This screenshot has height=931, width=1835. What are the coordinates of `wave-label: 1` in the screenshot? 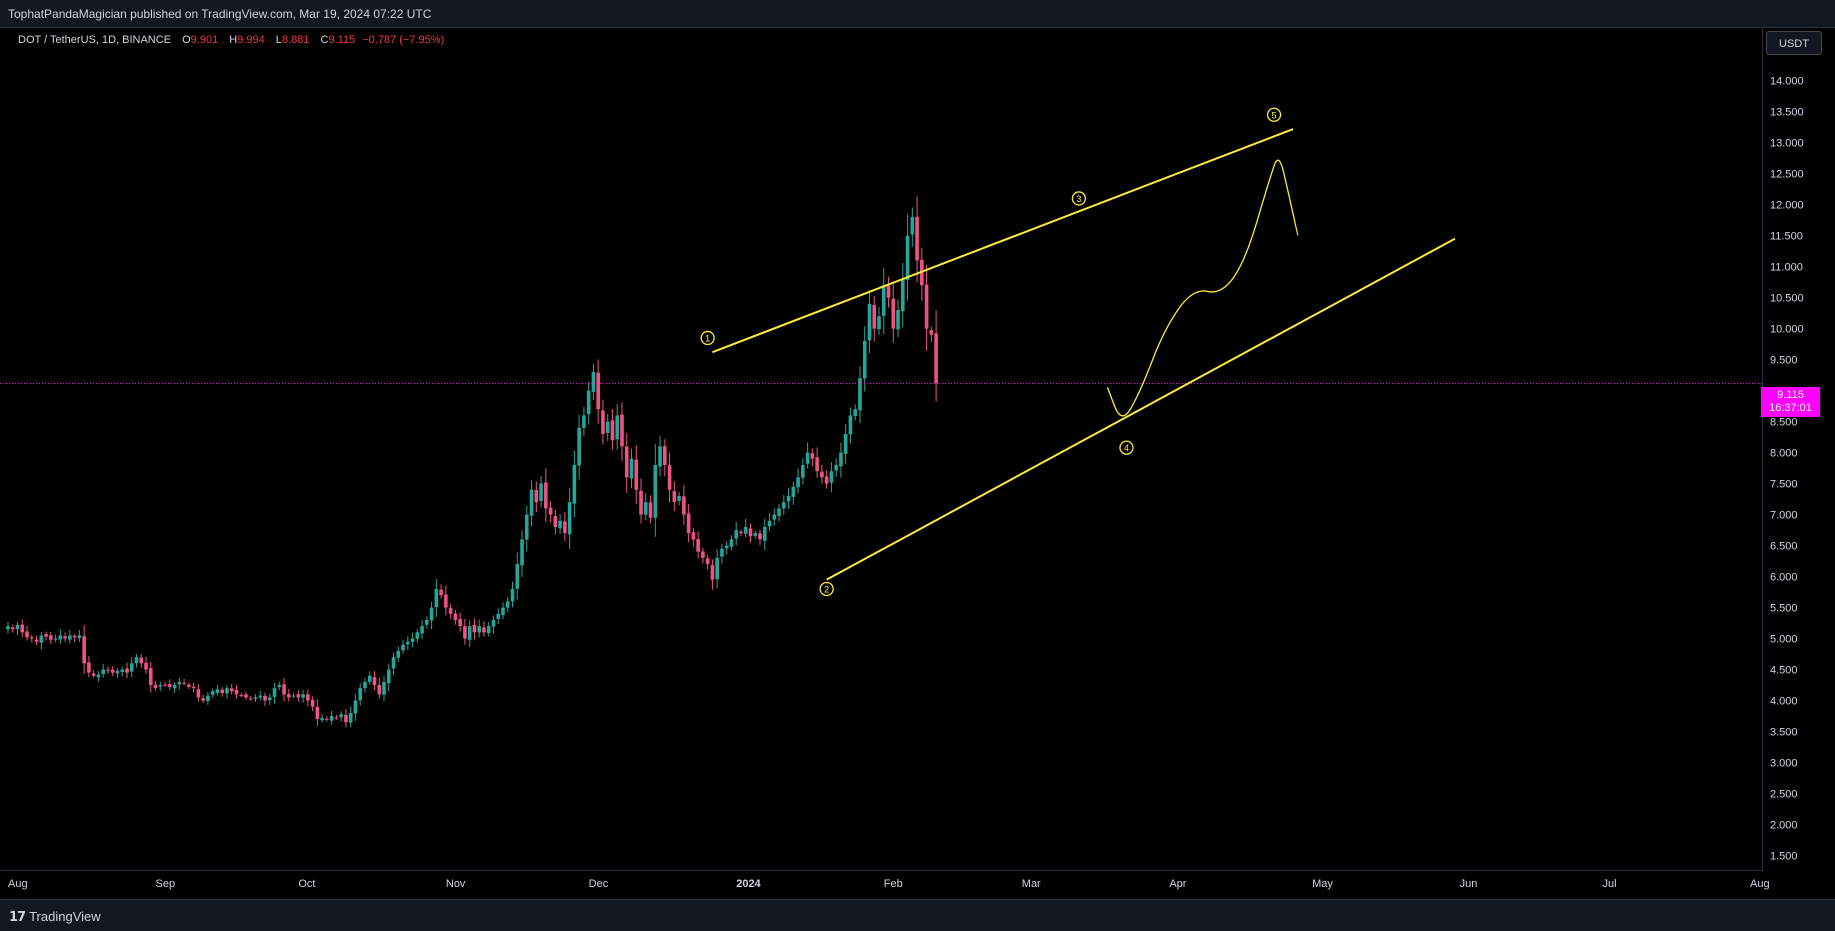 It's located at (707, 338).